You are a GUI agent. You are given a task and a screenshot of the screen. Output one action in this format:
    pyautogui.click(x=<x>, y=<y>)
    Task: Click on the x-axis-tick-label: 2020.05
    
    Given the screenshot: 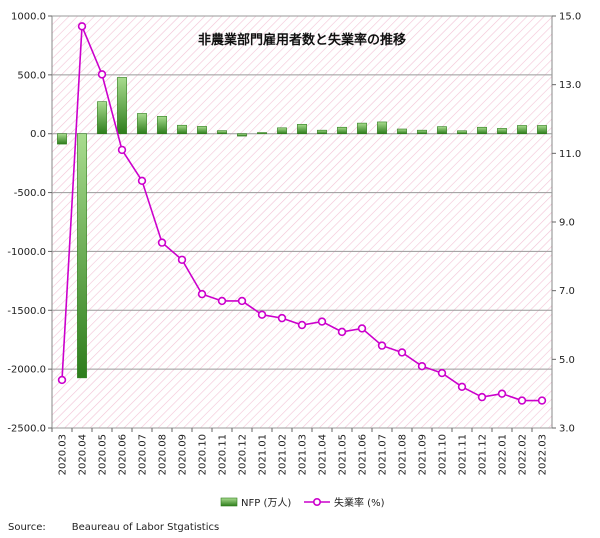 What is the action you would take?
    pyautogui.click(x=103, y=454)
    